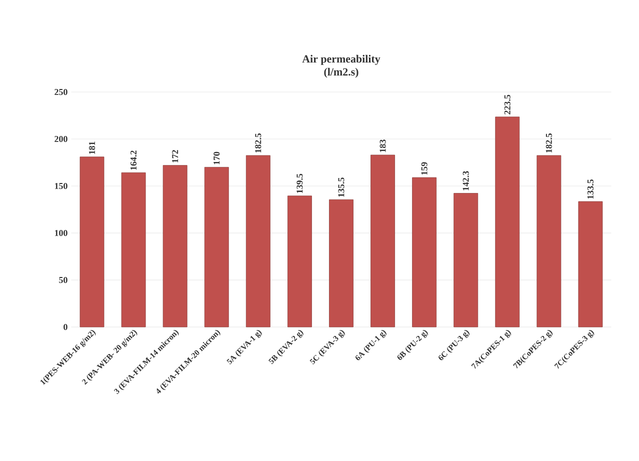 This screenshot has height=461, width=639. What do you see at coordinates (465, 180) in the screenshot?
I see `data-label: 142.3` at bounding box center [465, 180].